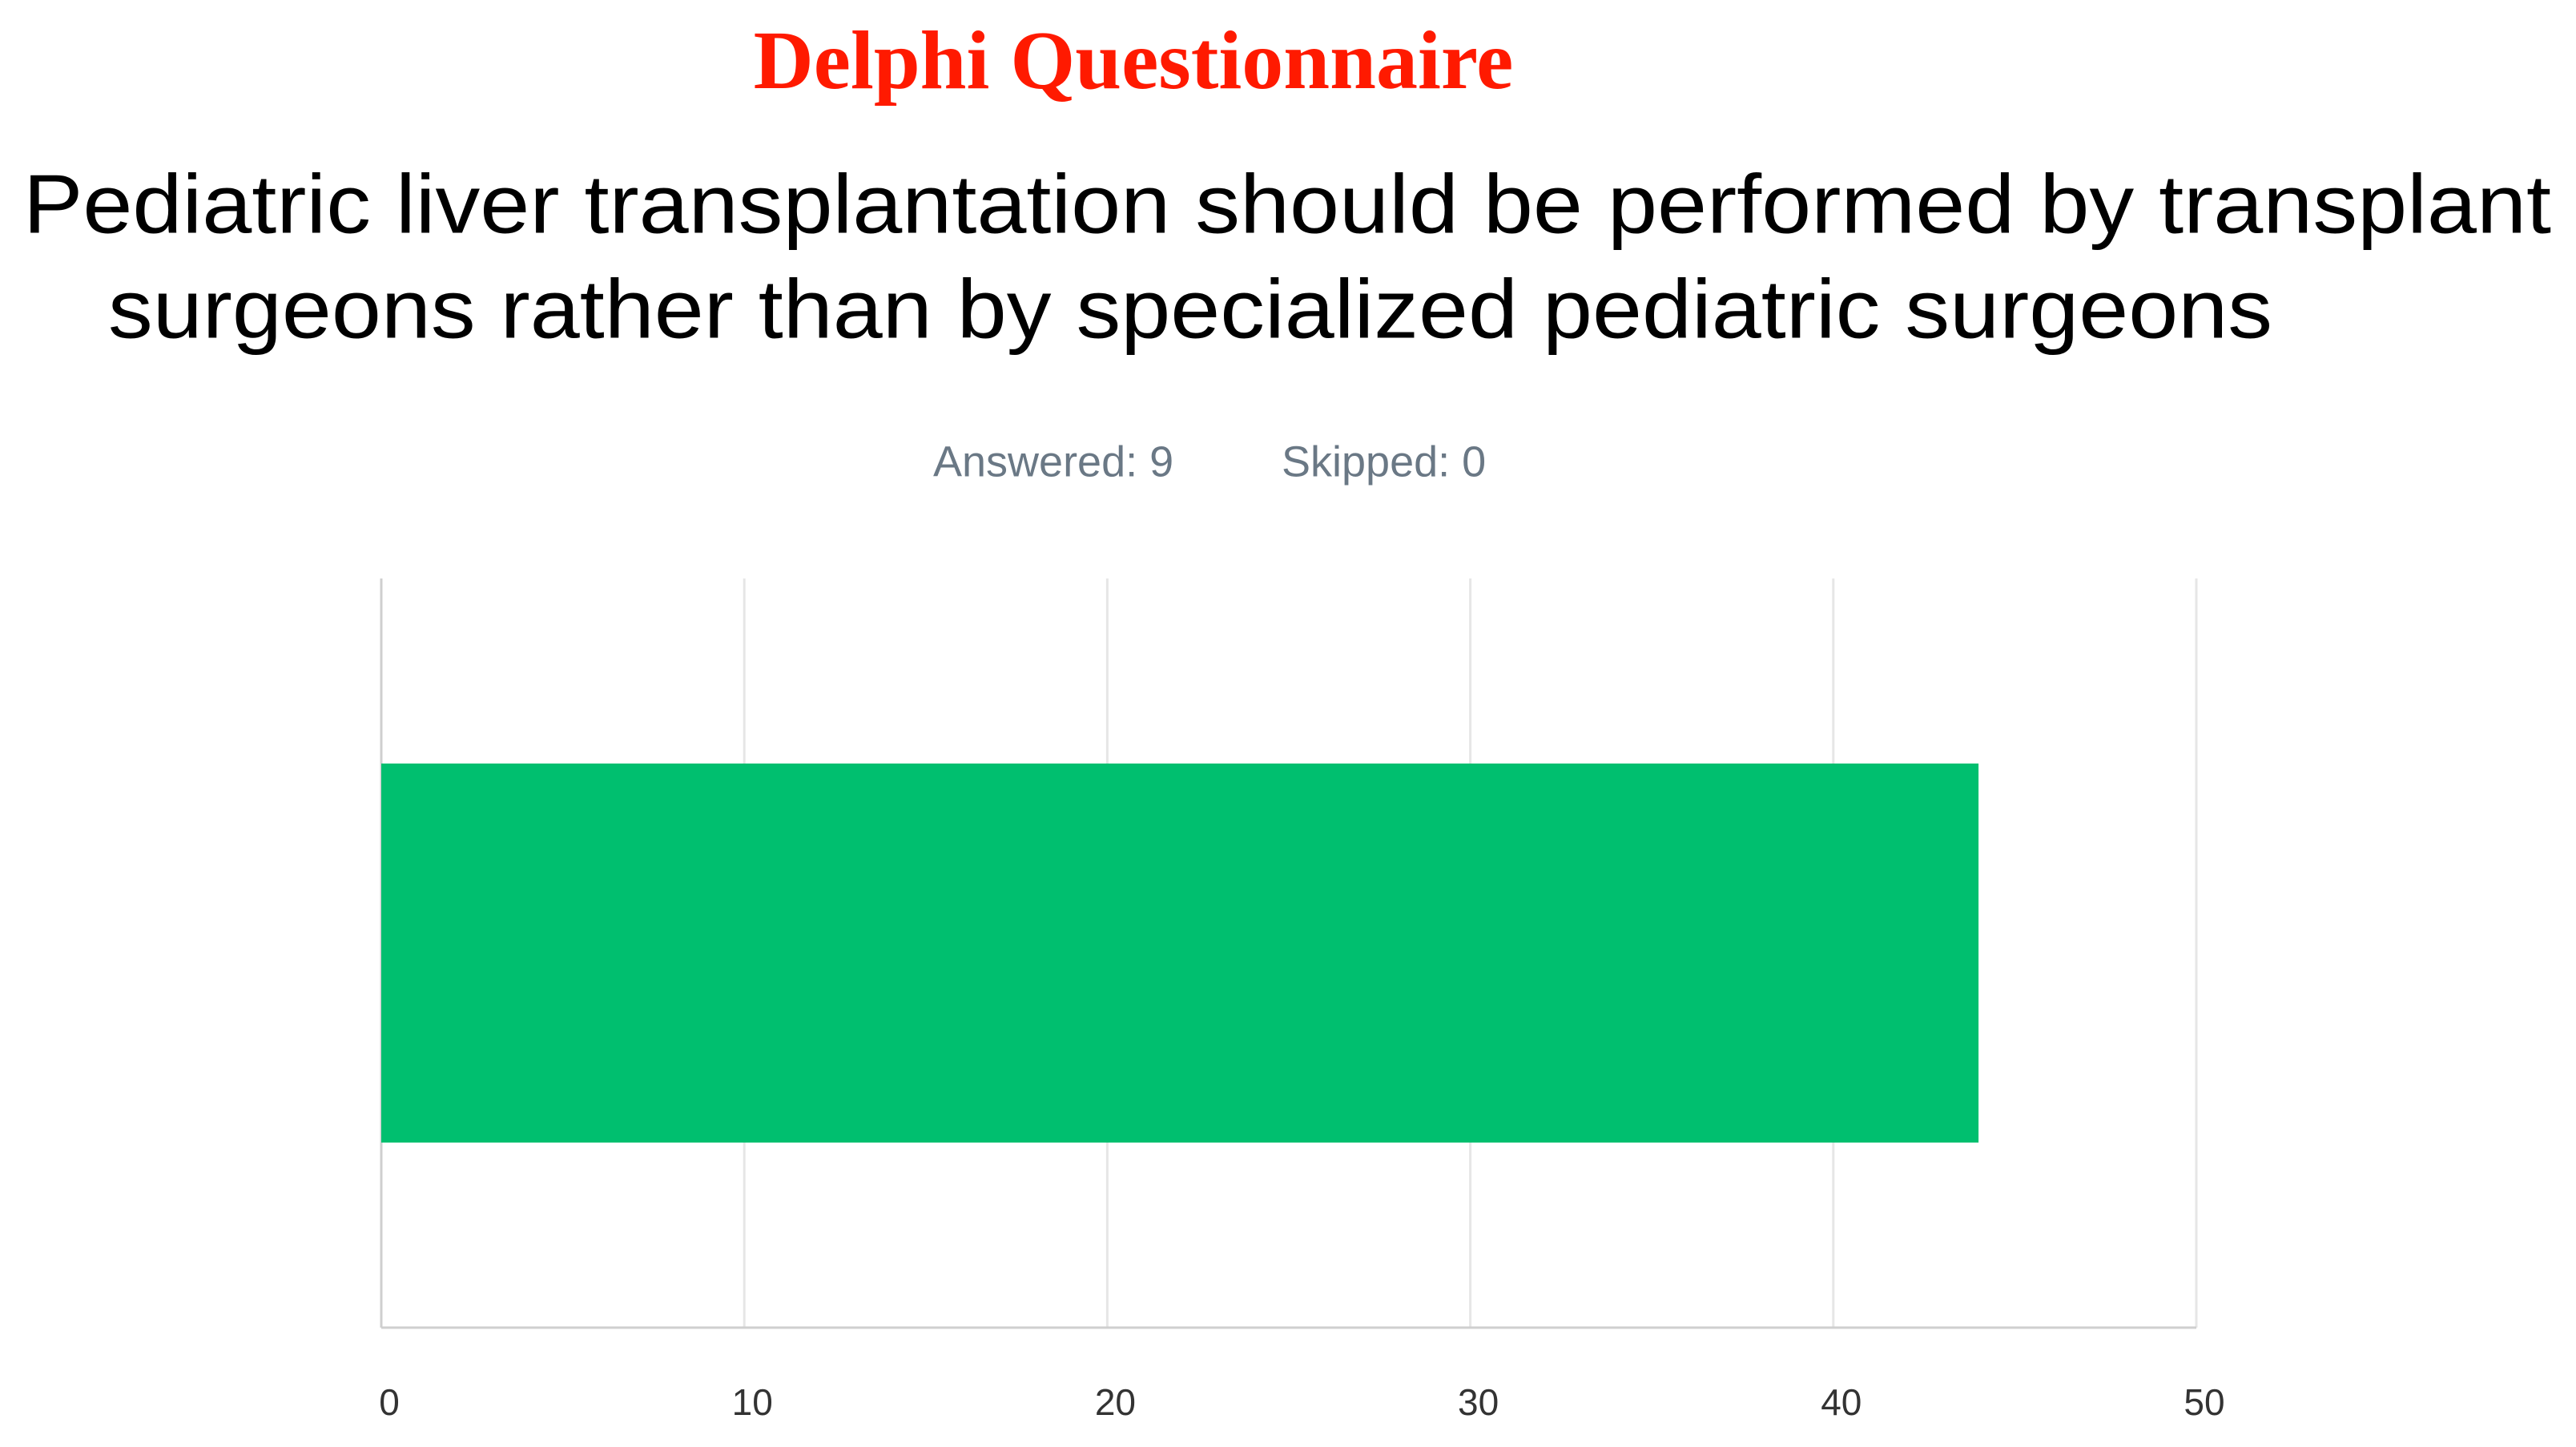  I want to click on x-tick-label: 10, so click(753, 1402).